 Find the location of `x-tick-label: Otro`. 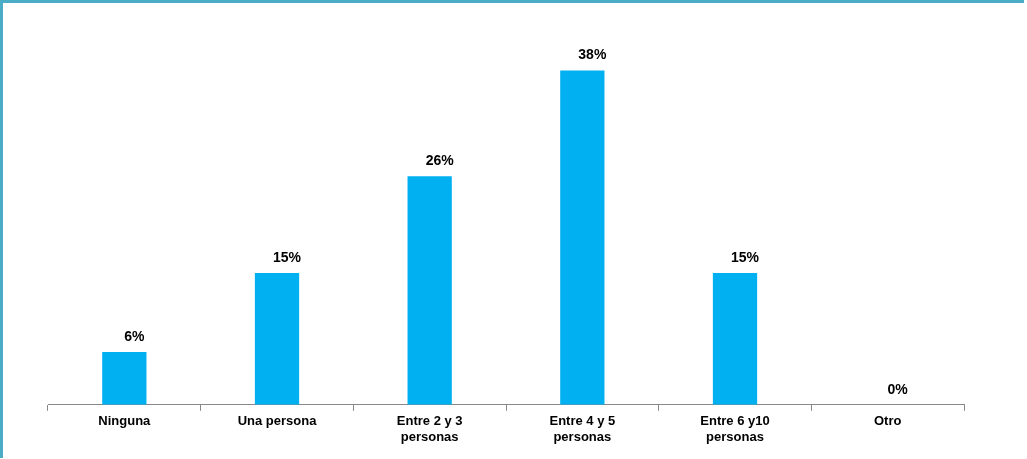

x-tick-label: Otro is located at coordinates (887, 421).